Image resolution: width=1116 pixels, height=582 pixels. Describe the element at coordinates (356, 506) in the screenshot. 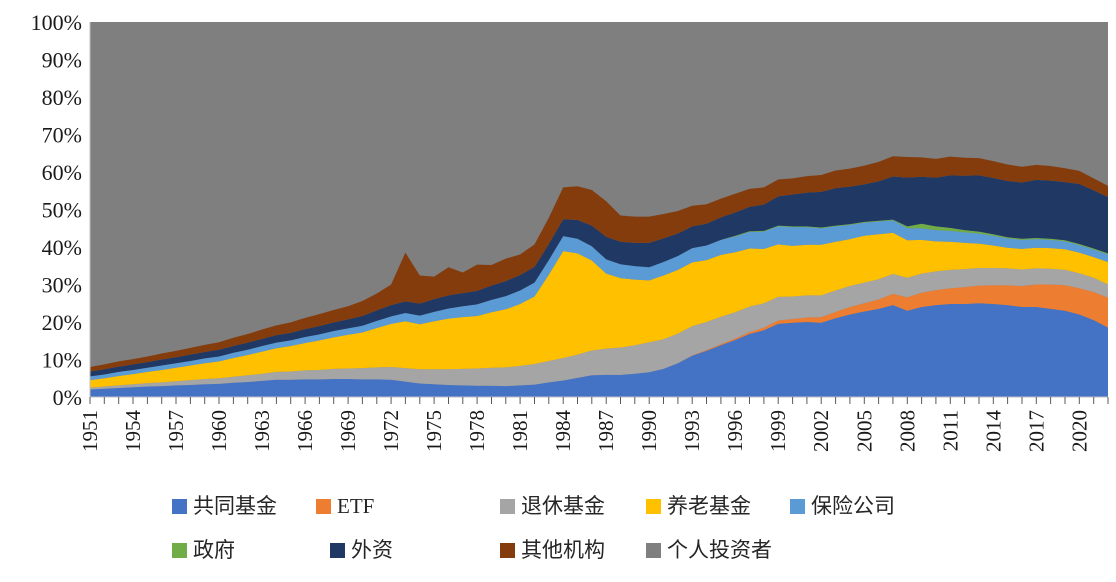

I see `legend-label: ETF` at that location.